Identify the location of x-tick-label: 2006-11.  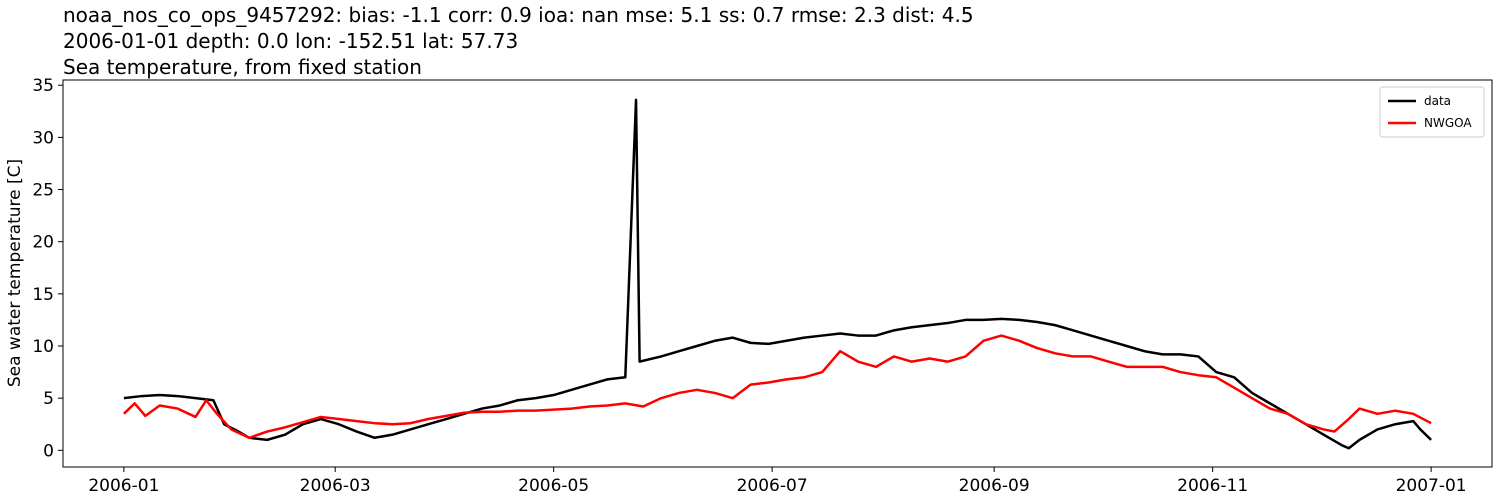
(1212, 486).